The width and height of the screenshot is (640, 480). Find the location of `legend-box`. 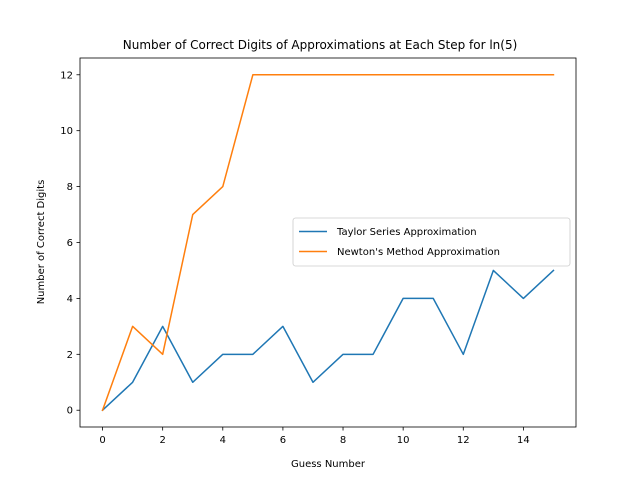

legend-box is located at coordinates (431, 242).